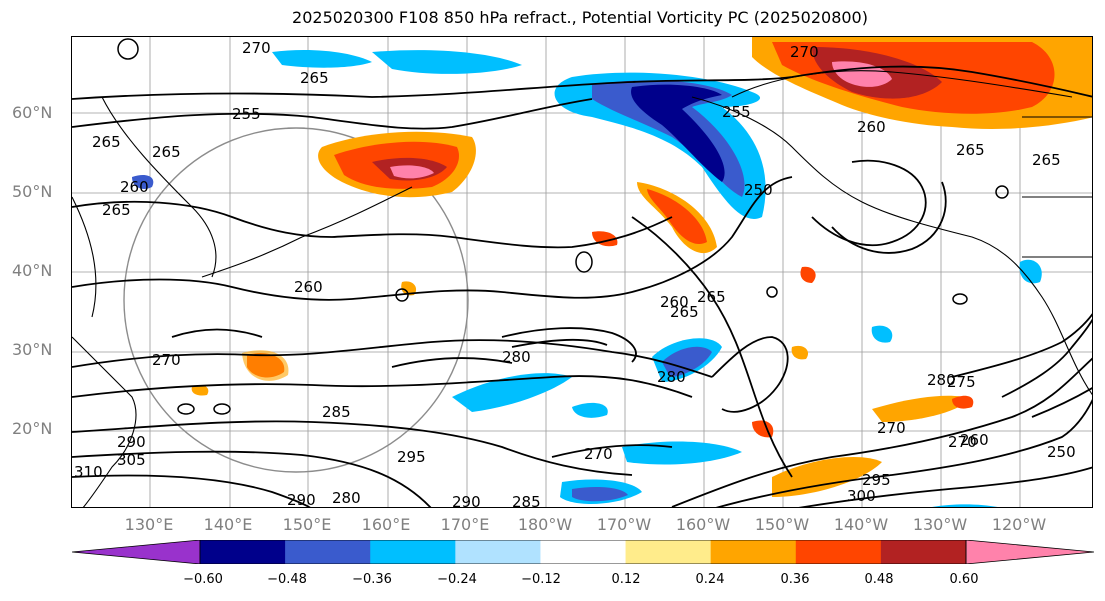 Image resolution: width=1105 pixels, height=601 pixels. Describe the element at coordinates (1029, 552) in the screenshot. I see `colorbar-extend-high` at that location.